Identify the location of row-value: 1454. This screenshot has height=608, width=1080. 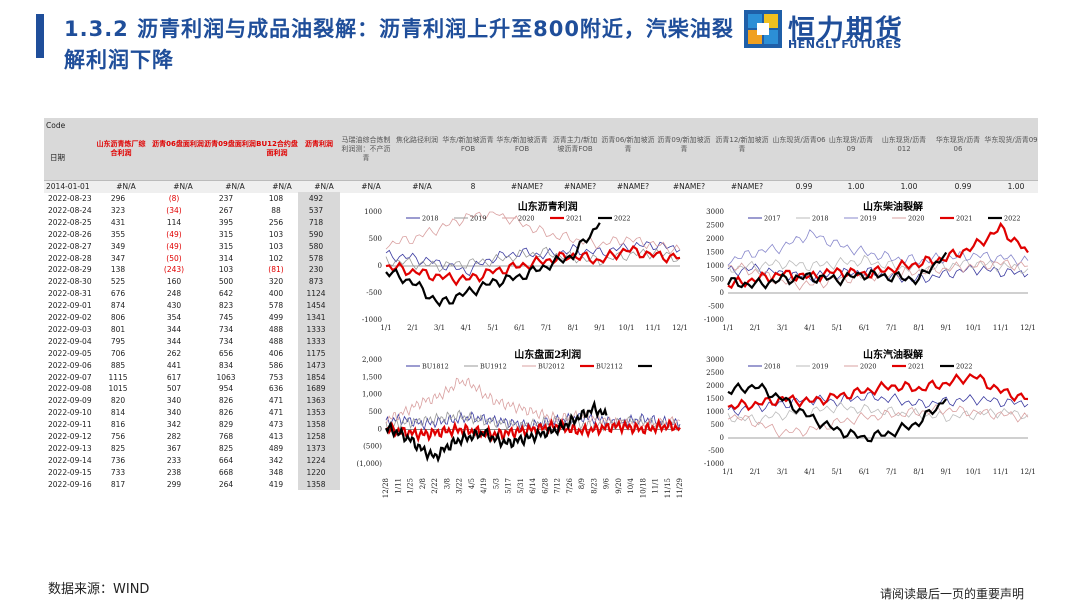
(316, 306).